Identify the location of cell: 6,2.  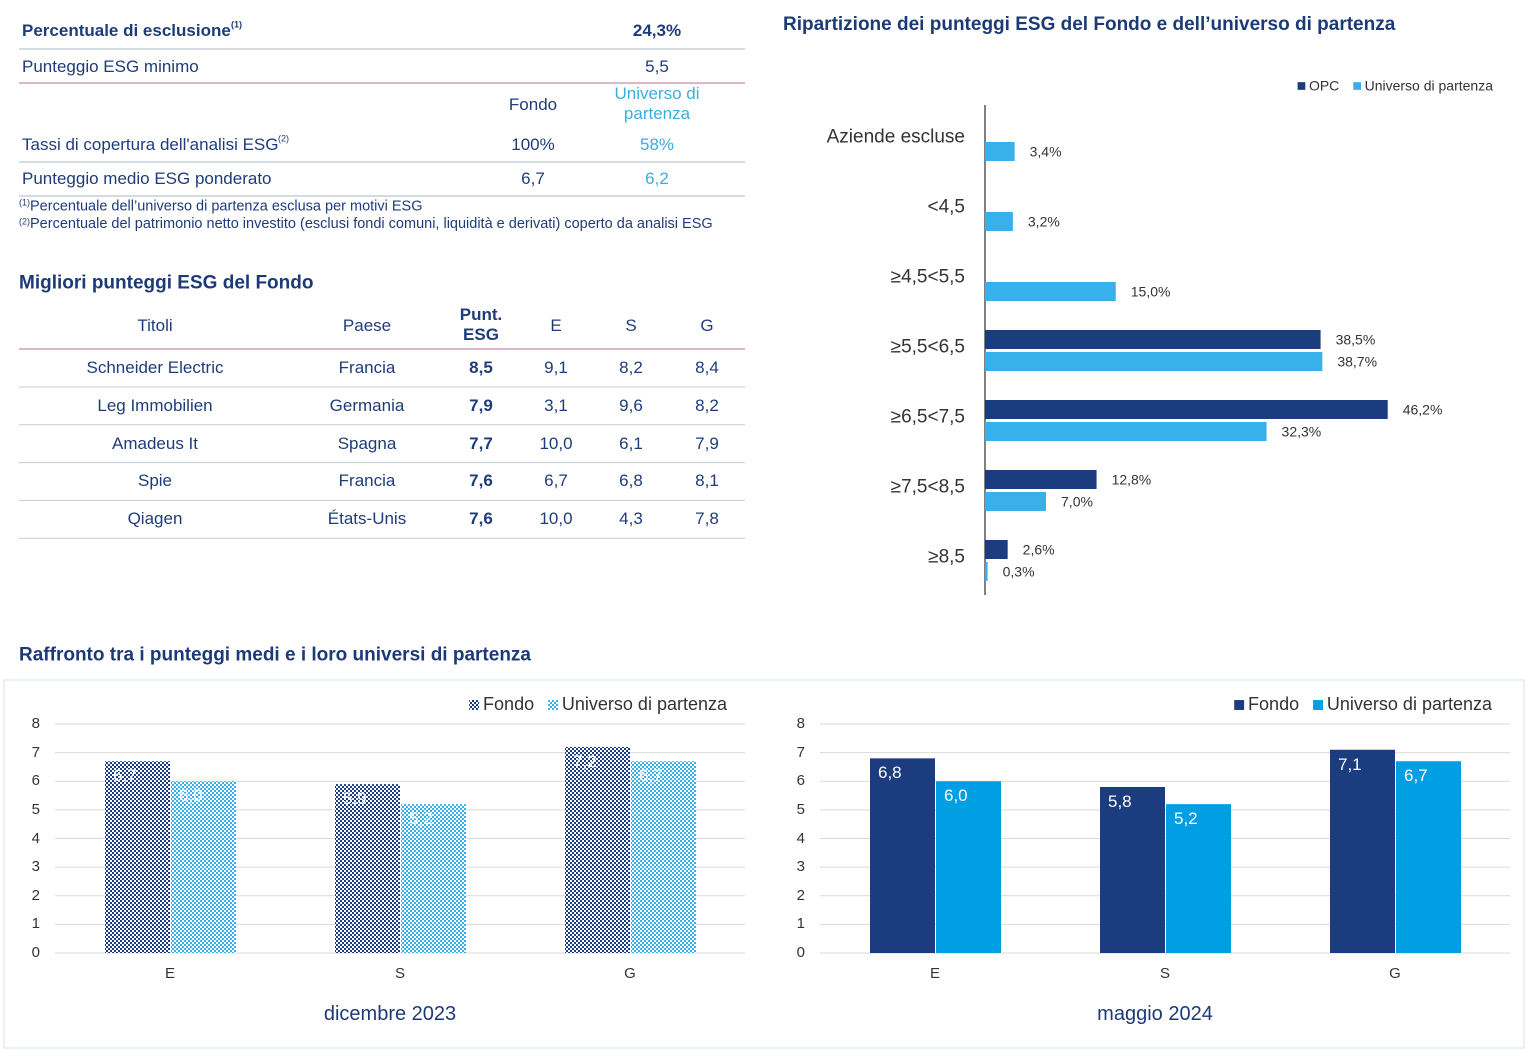
(657, 178).